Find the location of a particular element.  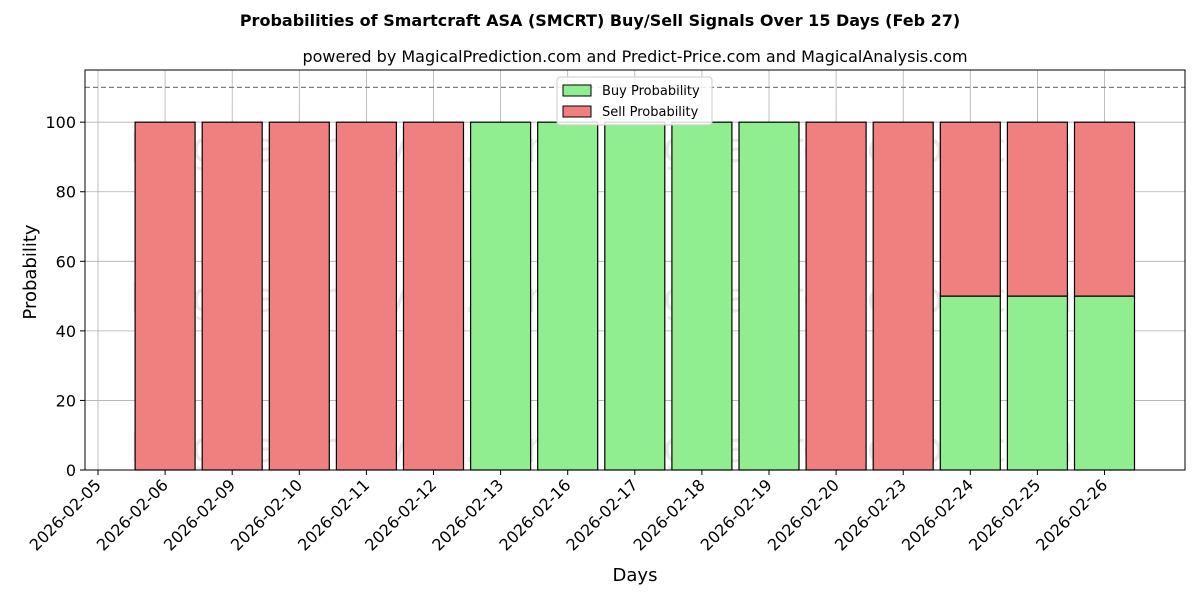

y-tick-label: 60 is located at coordinates (66, 261).